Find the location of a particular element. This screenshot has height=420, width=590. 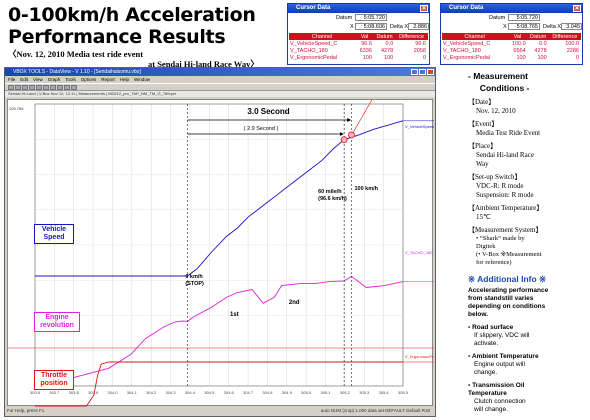

delta-x-value: 2.886 is located at coordinates (418, 26).